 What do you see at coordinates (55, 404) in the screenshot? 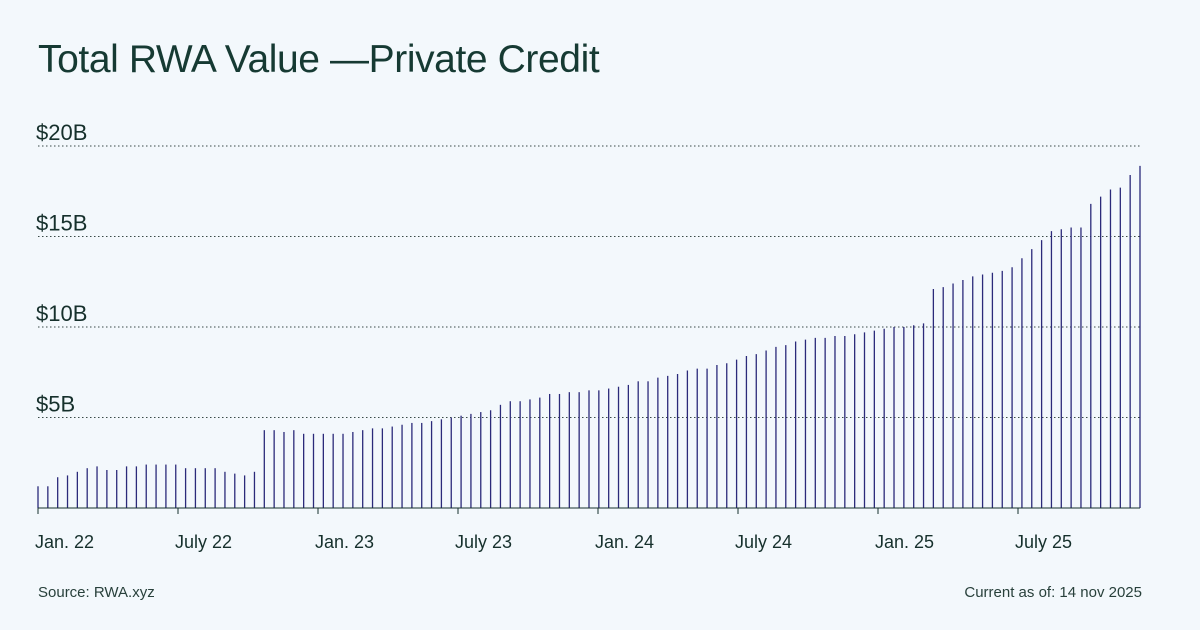
I see `y-tick-label: $5B` at bounding box center [55, 404].